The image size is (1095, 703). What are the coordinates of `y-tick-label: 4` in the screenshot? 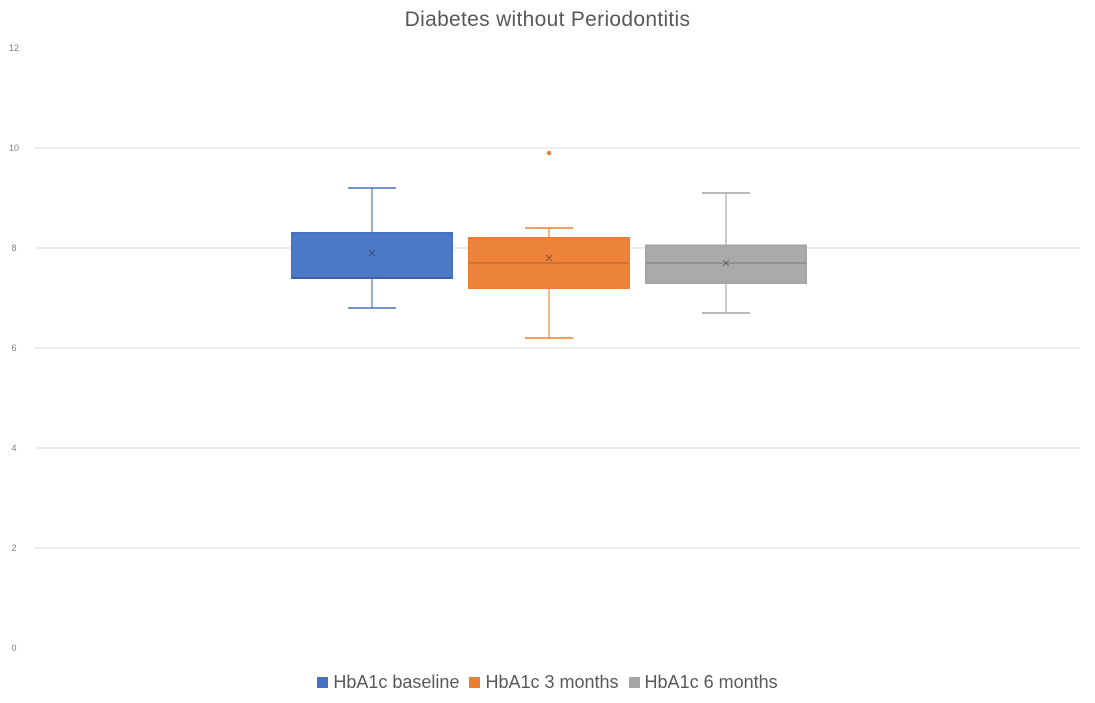 It's located at (13, 448).